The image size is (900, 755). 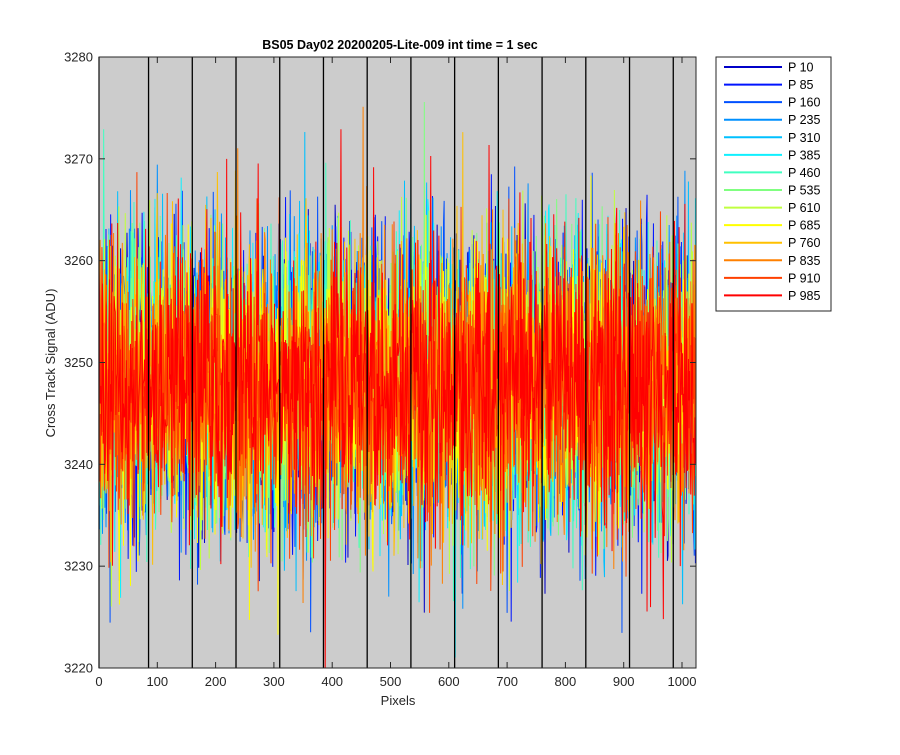 I want to click on legend-label: P 685, so click(x=804, y=226).